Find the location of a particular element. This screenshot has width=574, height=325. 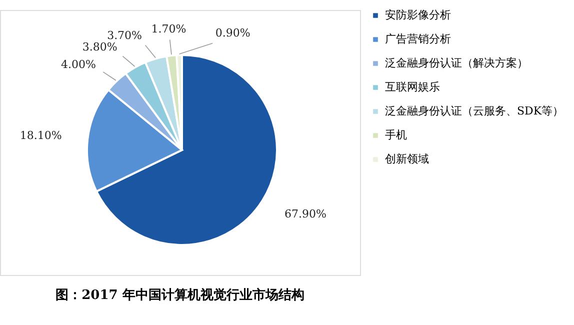

data-label: 3.70% is located at coordinates (124, 35).